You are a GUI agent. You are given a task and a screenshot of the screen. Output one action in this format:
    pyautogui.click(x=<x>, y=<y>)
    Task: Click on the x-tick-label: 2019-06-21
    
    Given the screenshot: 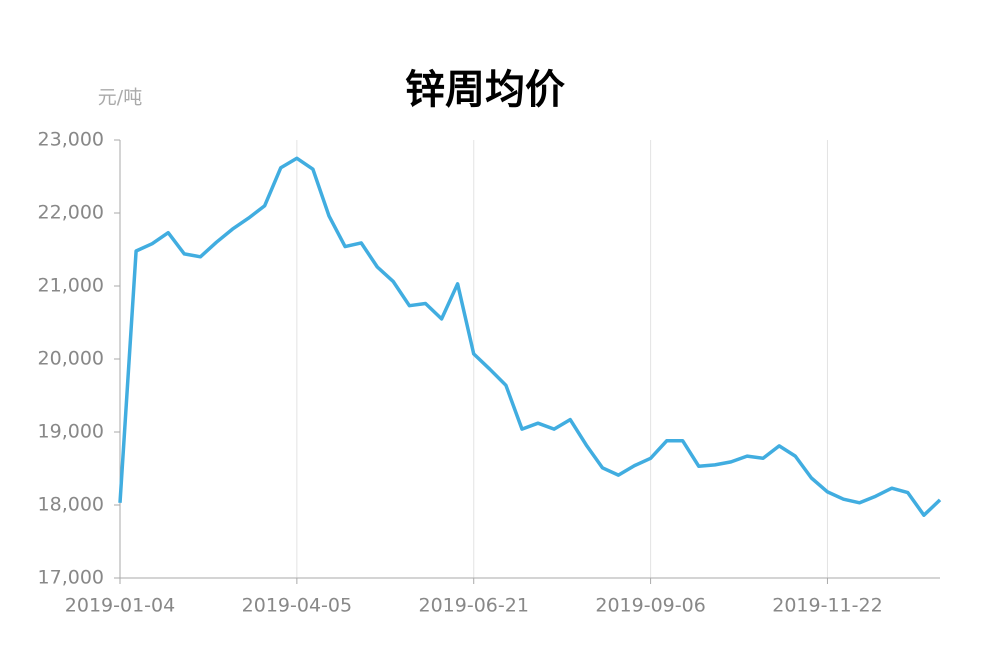 What is the action you would take?
    pyautogui.click(x=474, y=606)
    